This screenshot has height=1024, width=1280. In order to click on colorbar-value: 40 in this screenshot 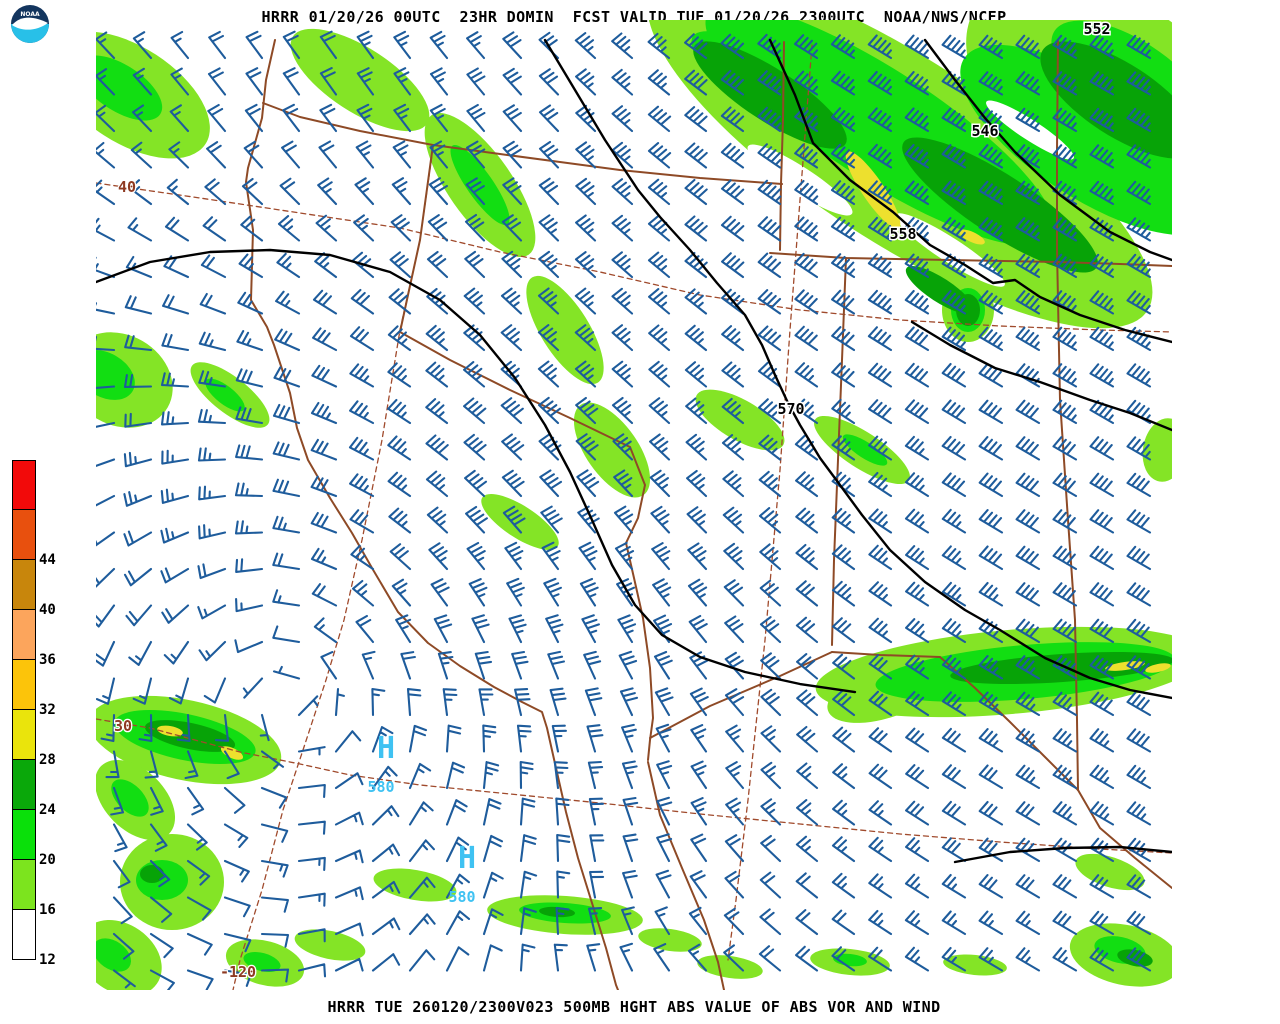, I will do `click(47, 610)`.